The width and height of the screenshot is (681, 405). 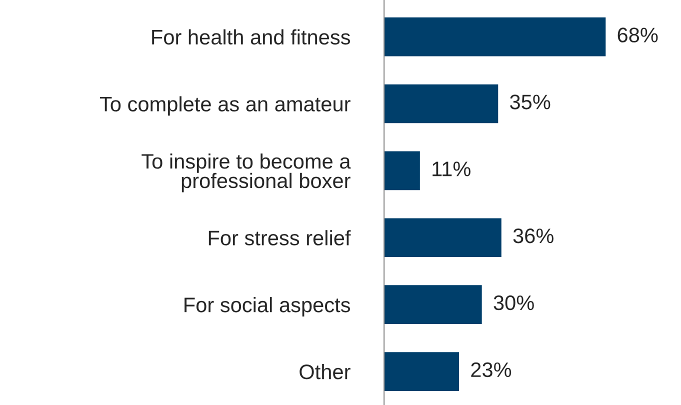 I want to click on data-label: 68%, so click(x=638, y=35).